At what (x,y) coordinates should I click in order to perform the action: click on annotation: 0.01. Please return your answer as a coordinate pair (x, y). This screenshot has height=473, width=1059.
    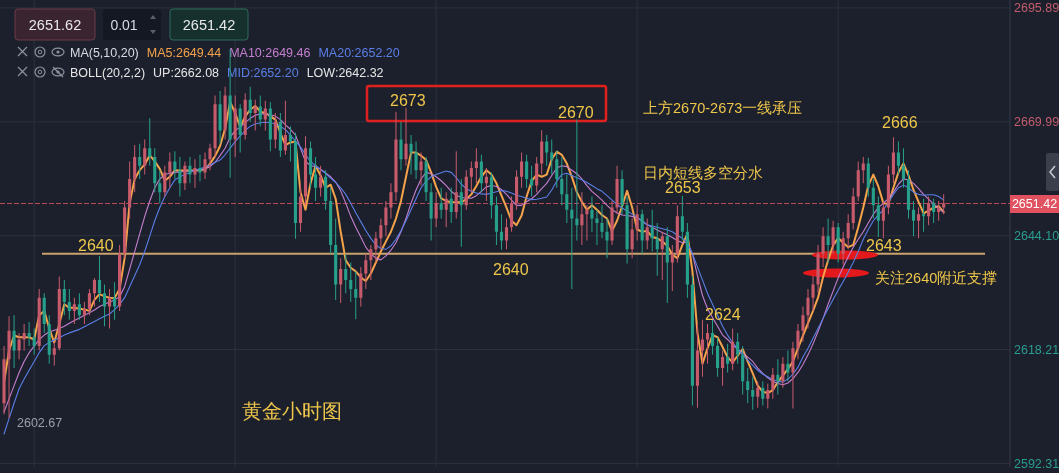
    Looking at the image, I should click on (124, 24).